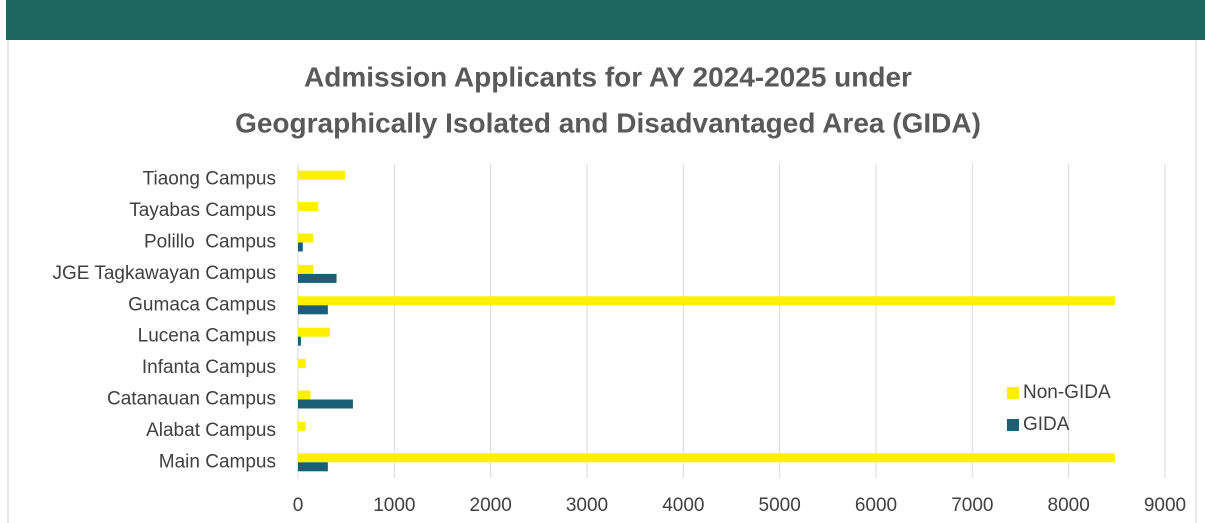 This screenshot has height=523, width=1205. Describe the element at coordinates (491, 505) in the screenshot. I see `x-tick-label: 2000` at that location.